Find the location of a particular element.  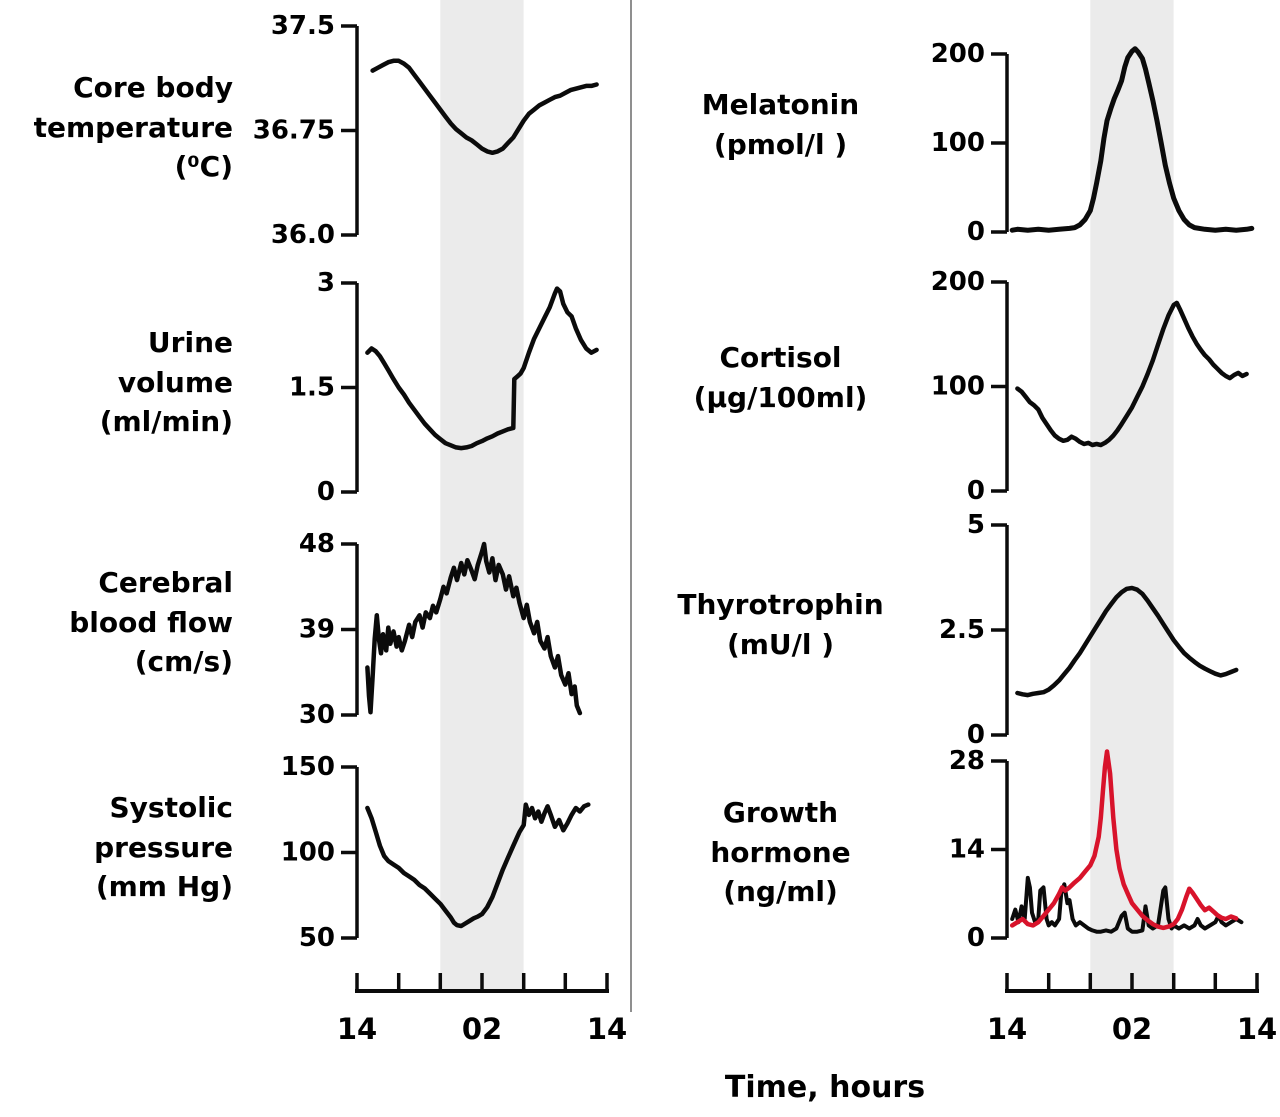

x-axis-title: Time, hours is located at coordinates (825, 1087).